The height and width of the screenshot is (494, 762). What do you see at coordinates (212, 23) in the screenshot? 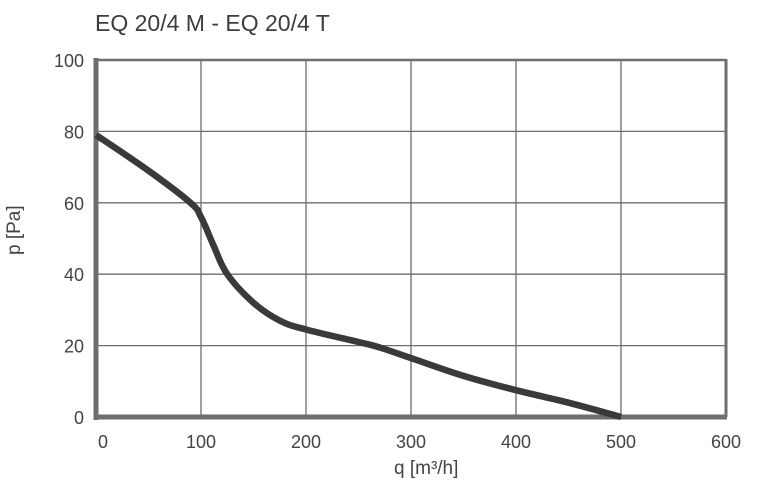
I see `chart-title: EQ 20/4 M - EQ 20/4 T` at bounding box center [212, 23].